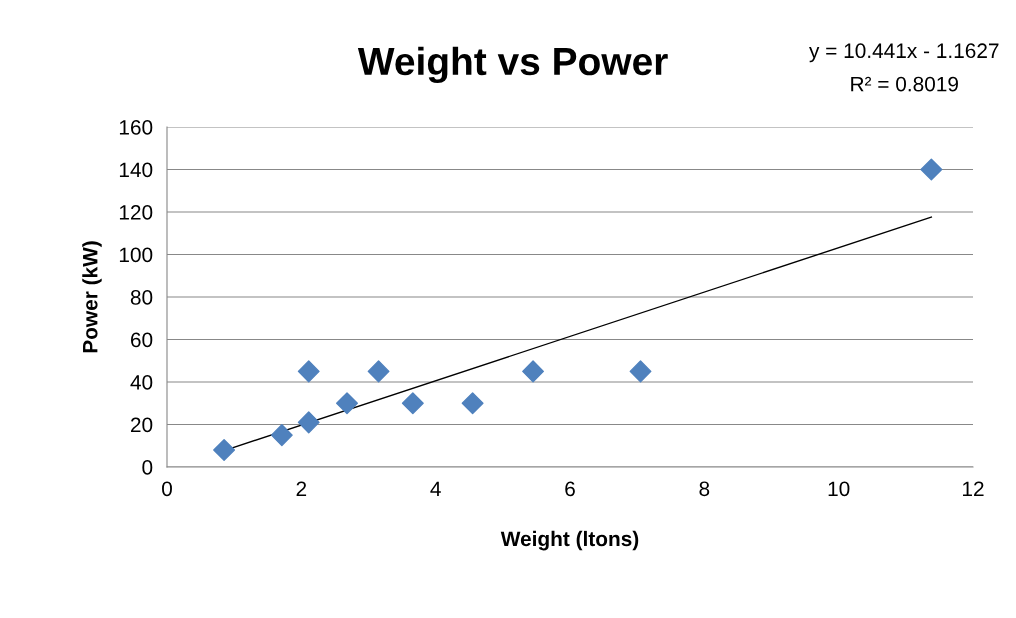 Image resolution: width=1016 pixels, height=618 pixels. I want to click on x-tick-label: 8, so click(704, 489).